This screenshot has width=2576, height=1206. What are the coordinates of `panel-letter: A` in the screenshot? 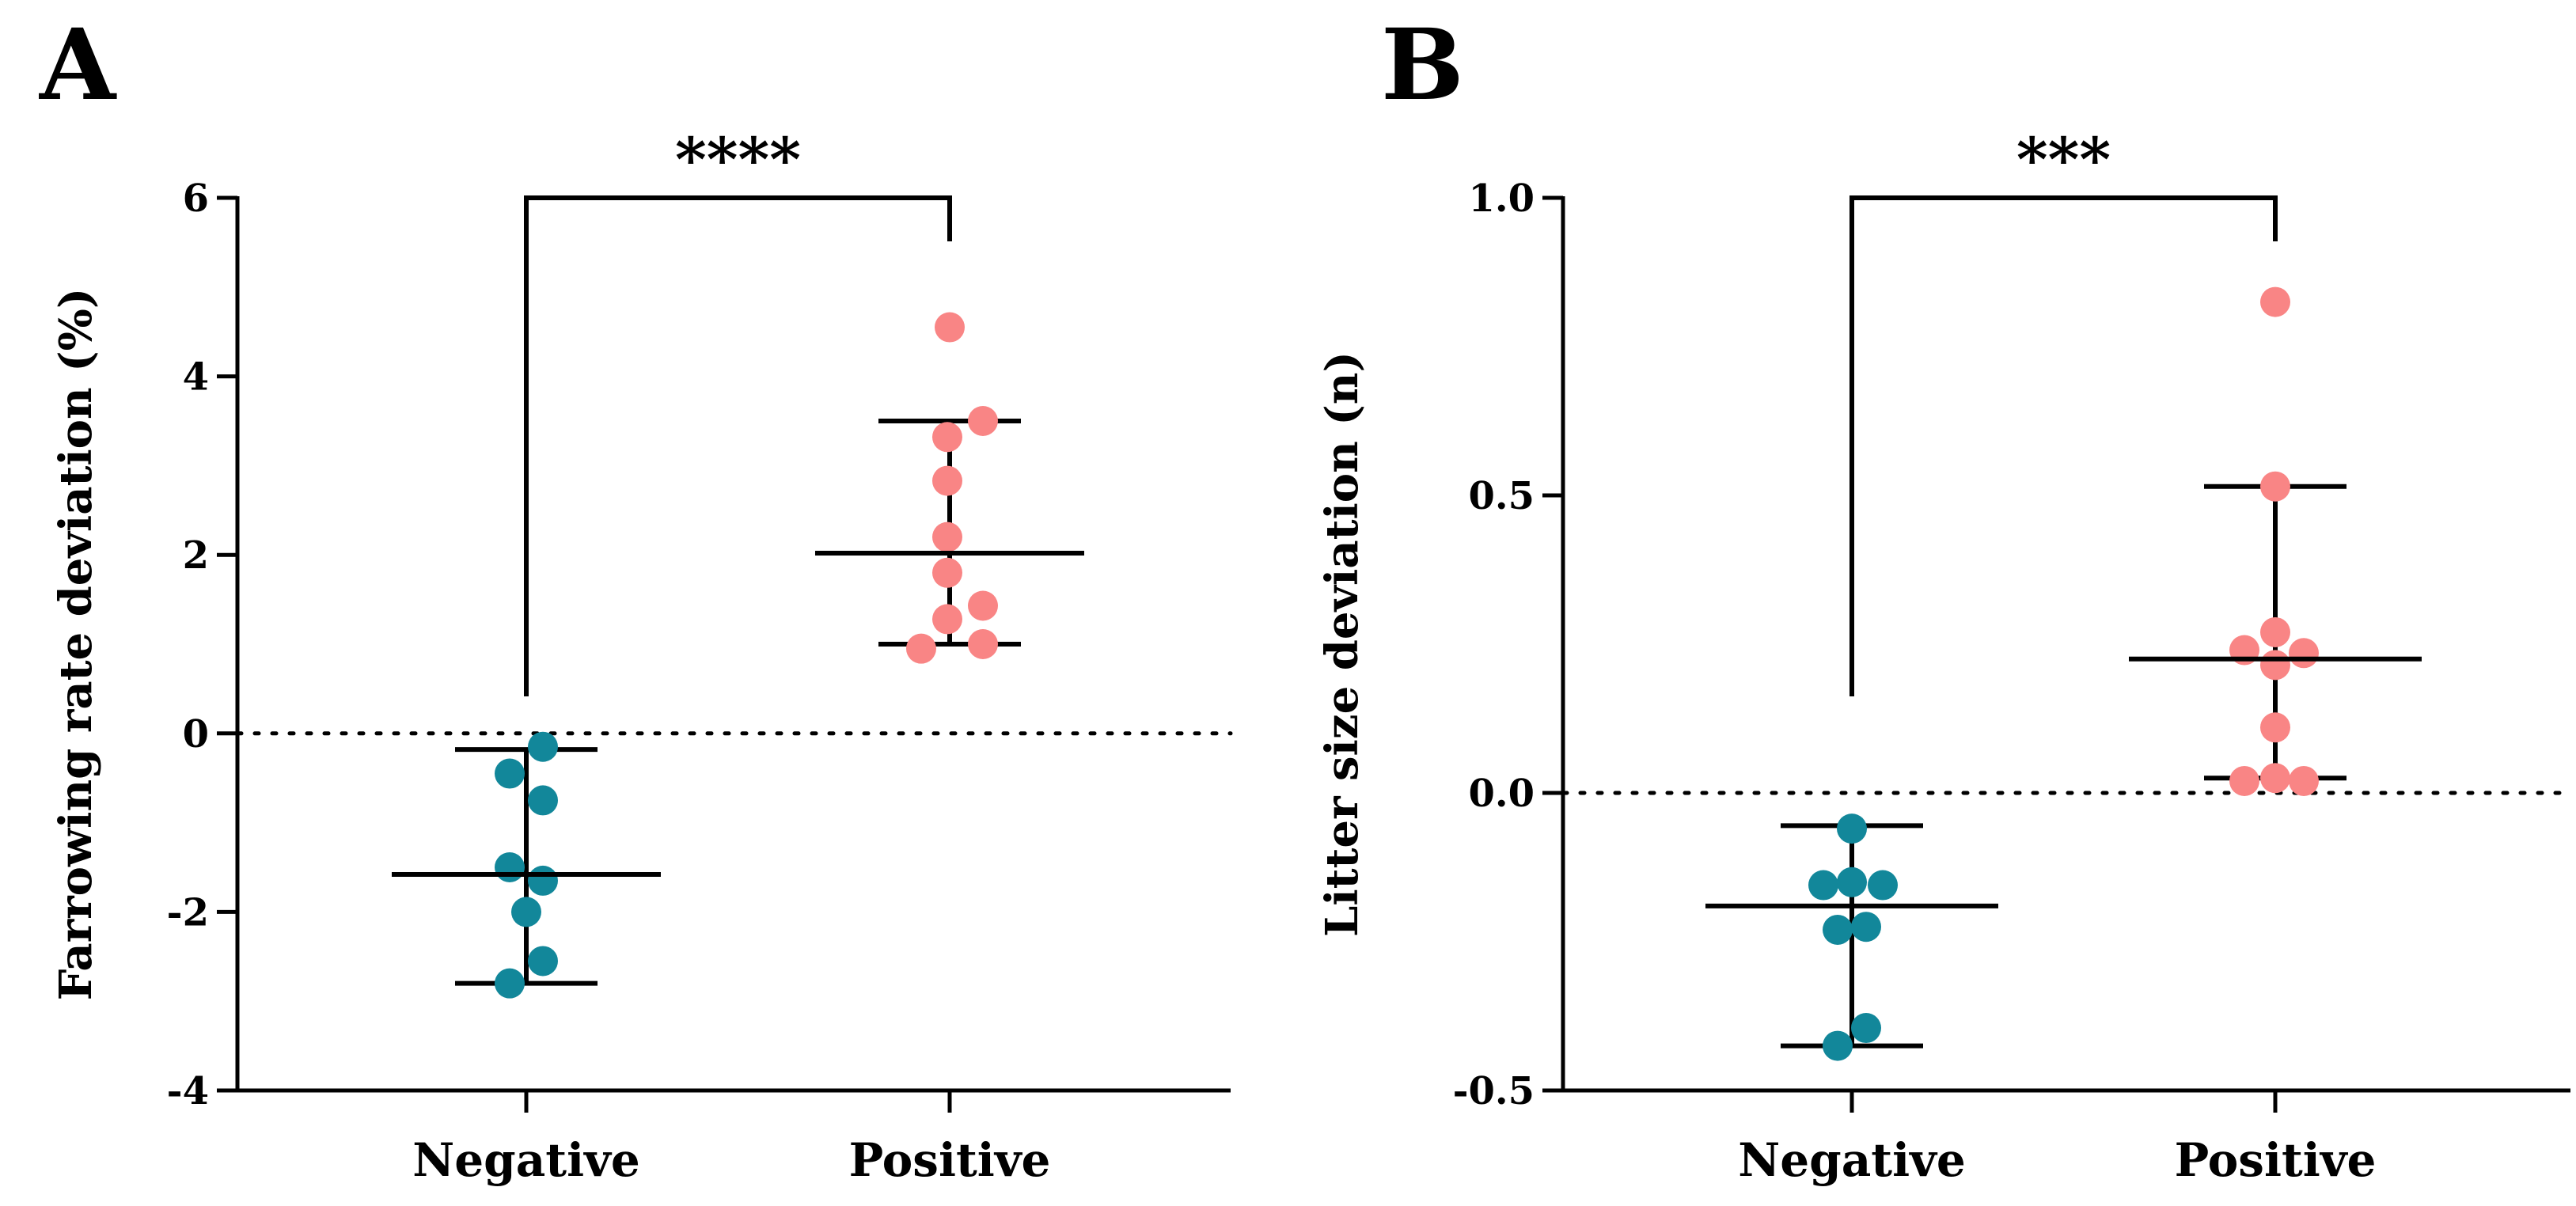 It's located at (78, 65).